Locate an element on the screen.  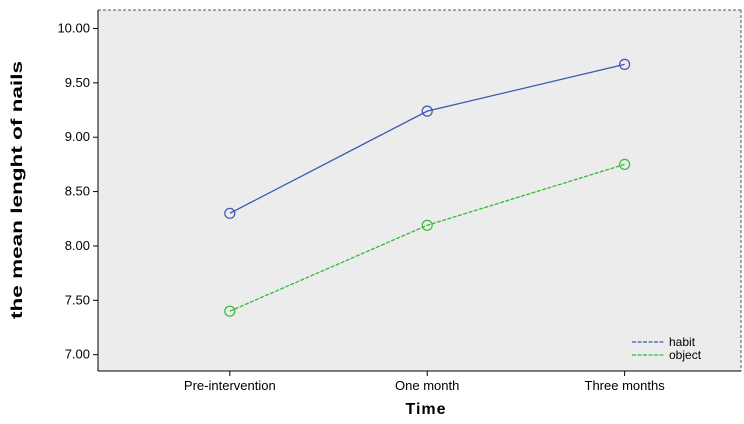
y-tick-label: 9.50 is located at coordinates (77, 82).